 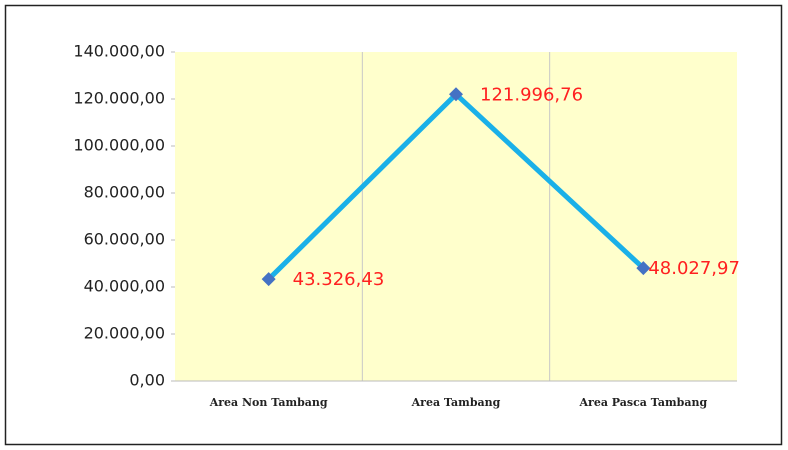 I want to click on y-tick-label: 80.000,00, so click(x=124, y=192).